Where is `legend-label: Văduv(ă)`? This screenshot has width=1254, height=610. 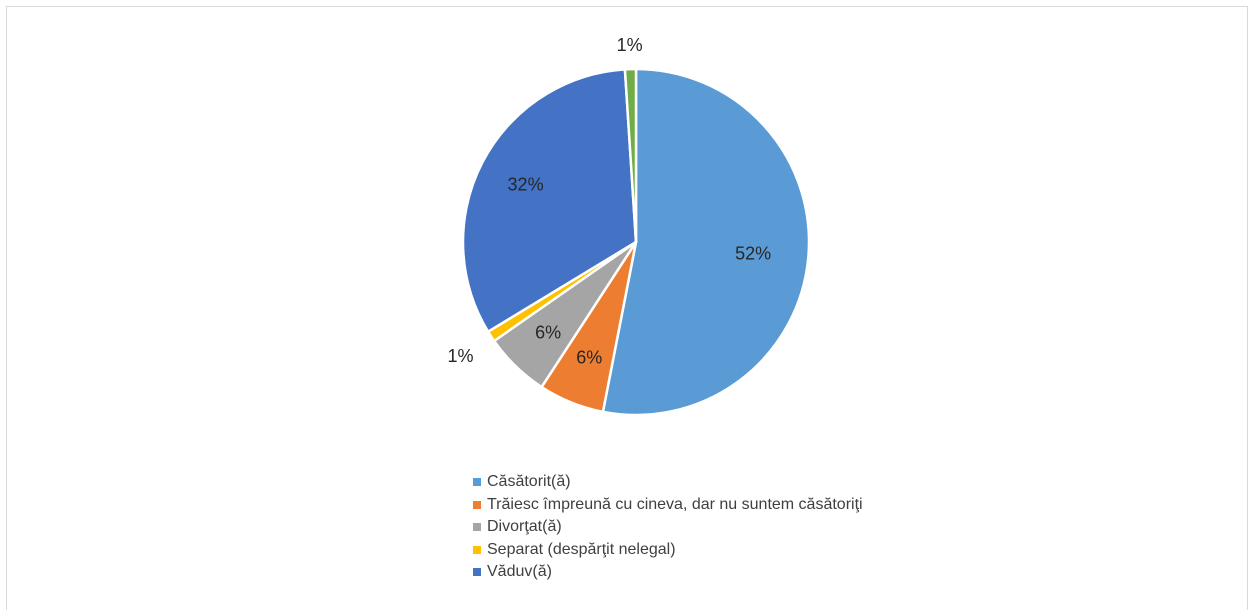 legend-label: Văduv(ă) is located at coordinates (519, 571).